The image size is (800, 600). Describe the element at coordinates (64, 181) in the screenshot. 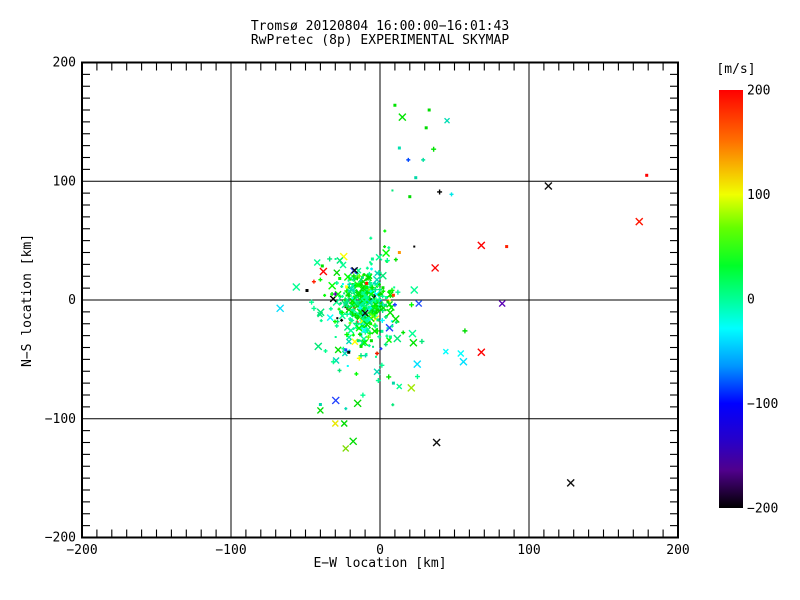

I see `y-tick-label: 100` at that location.